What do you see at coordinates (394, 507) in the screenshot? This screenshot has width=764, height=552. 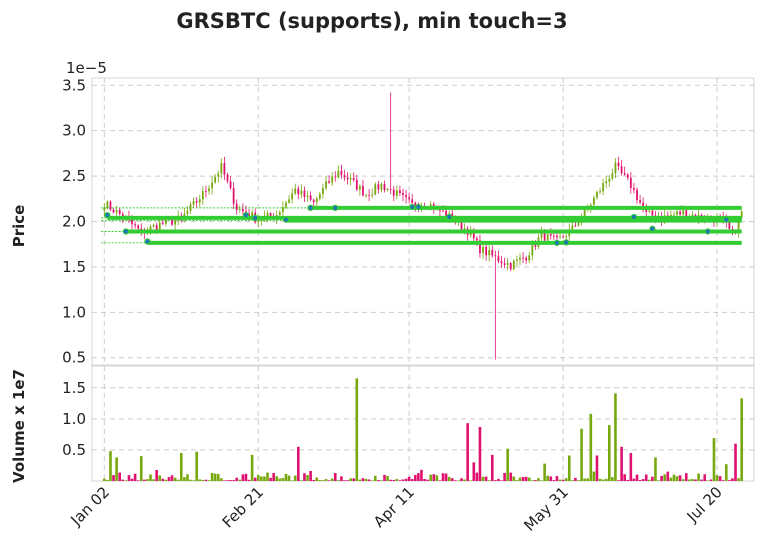 I see `x-tick-label: Apr 11` at bounding box center [394, 507].